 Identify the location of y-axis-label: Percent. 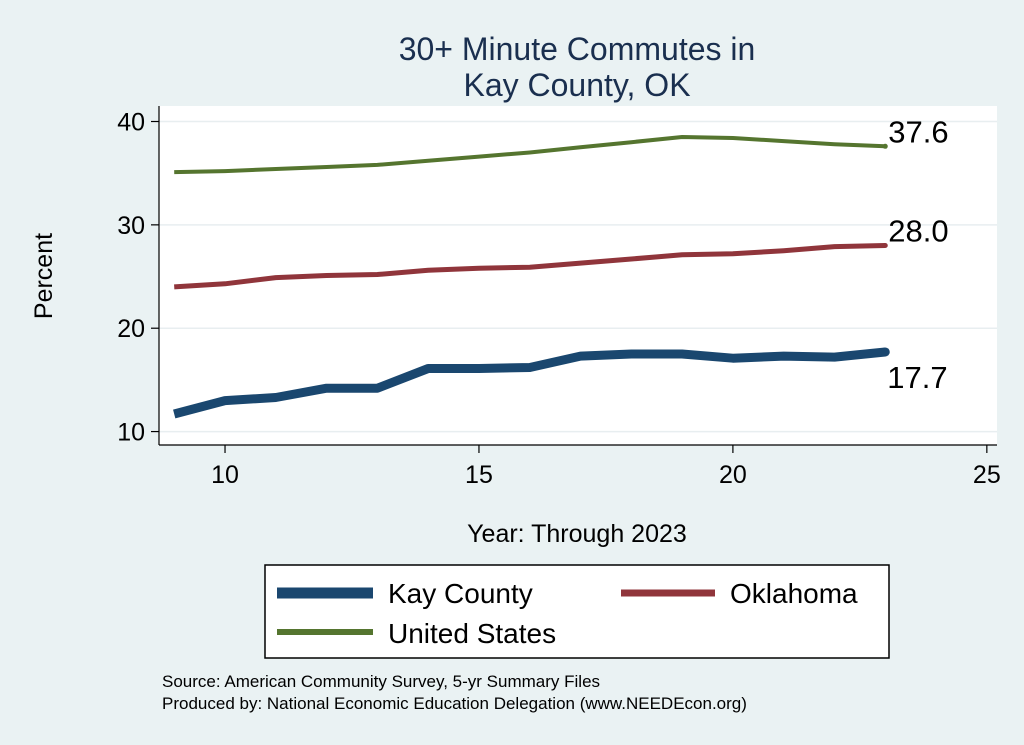
(44, 276).